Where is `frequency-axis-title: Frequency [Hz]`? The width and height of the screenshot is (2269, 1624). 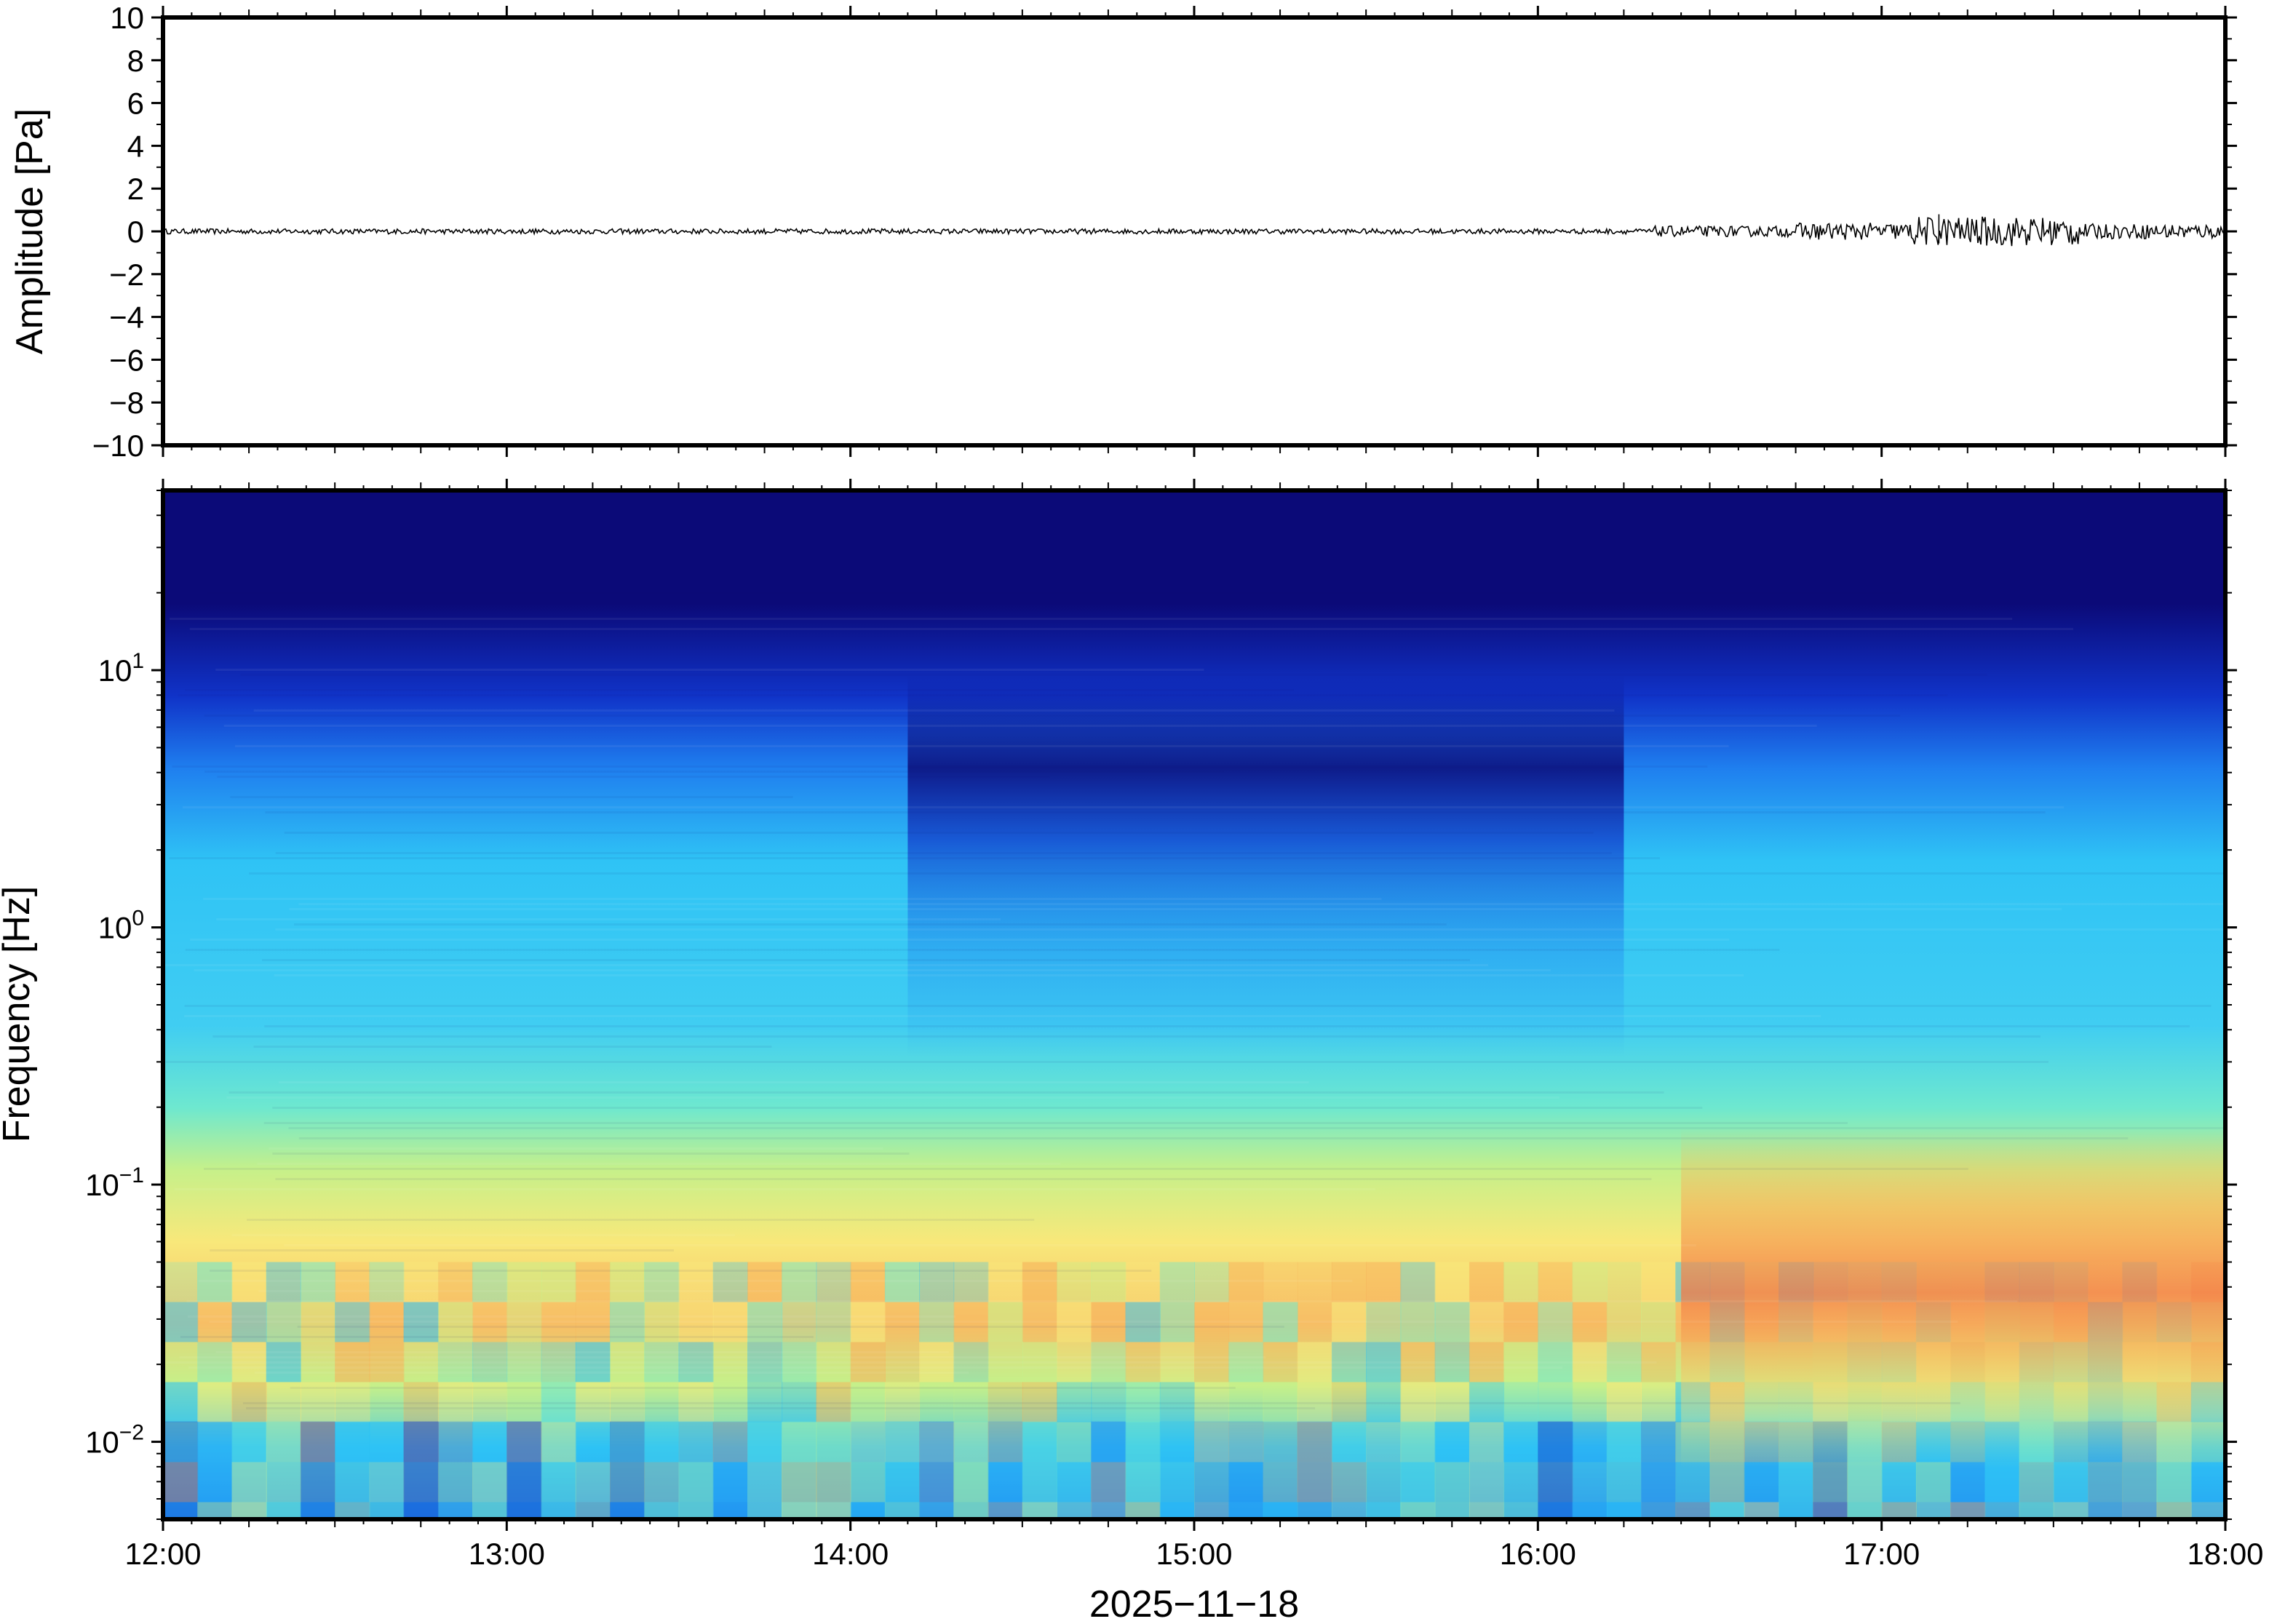
frequency-axis-title: Frequency [Hz] is located at coordinates (19, 1014).